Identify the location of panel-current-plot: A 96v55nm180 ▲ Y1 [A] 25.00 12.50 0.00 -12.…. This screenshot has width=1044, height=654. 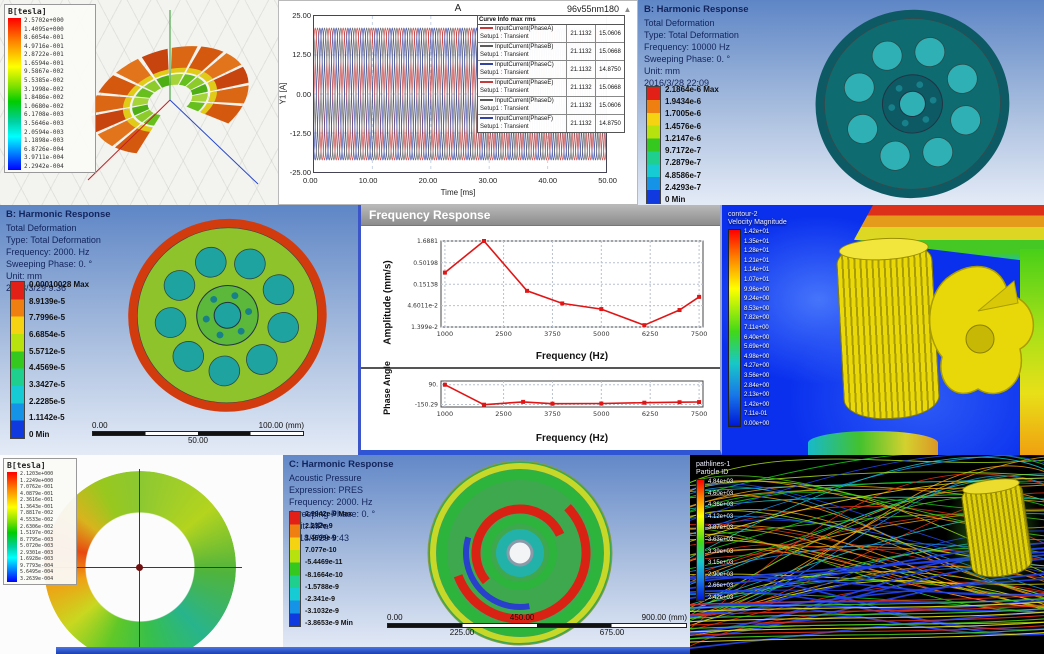
(458, 102).